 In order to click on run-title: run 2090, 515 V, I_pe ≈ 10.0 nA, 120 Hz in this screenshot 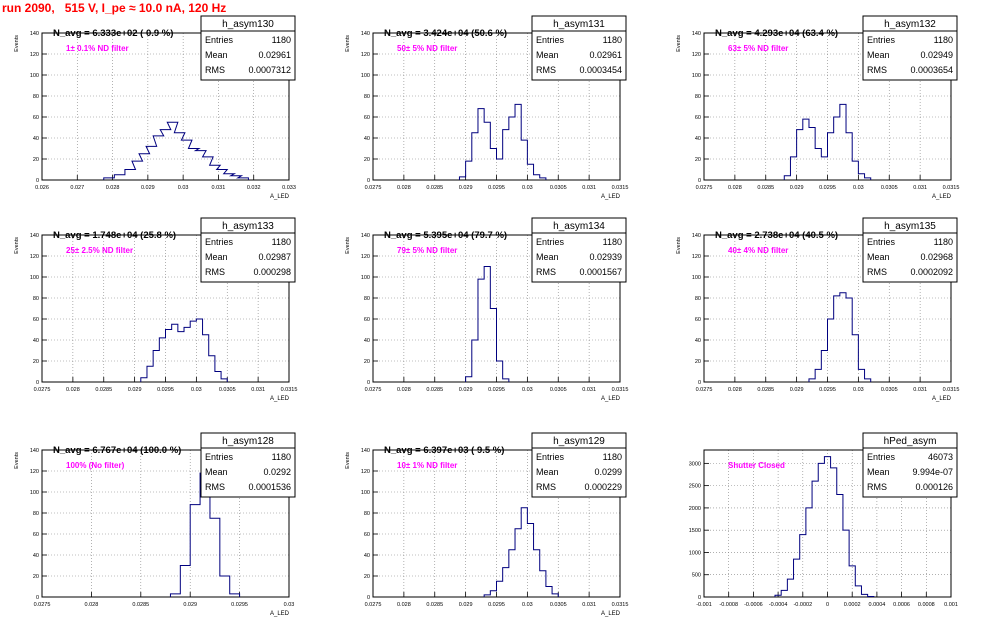, I will do `click(114, 8)`.